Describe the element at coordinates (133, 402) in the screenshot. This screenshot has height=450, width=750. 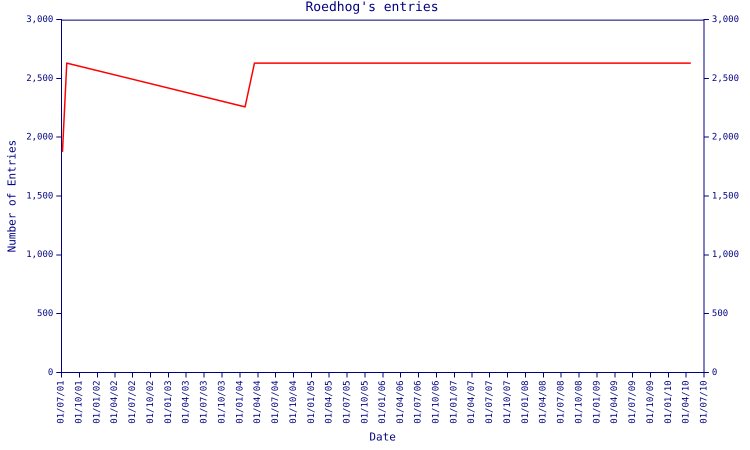
I see `x-tick-label: 01/07/02` at that location.